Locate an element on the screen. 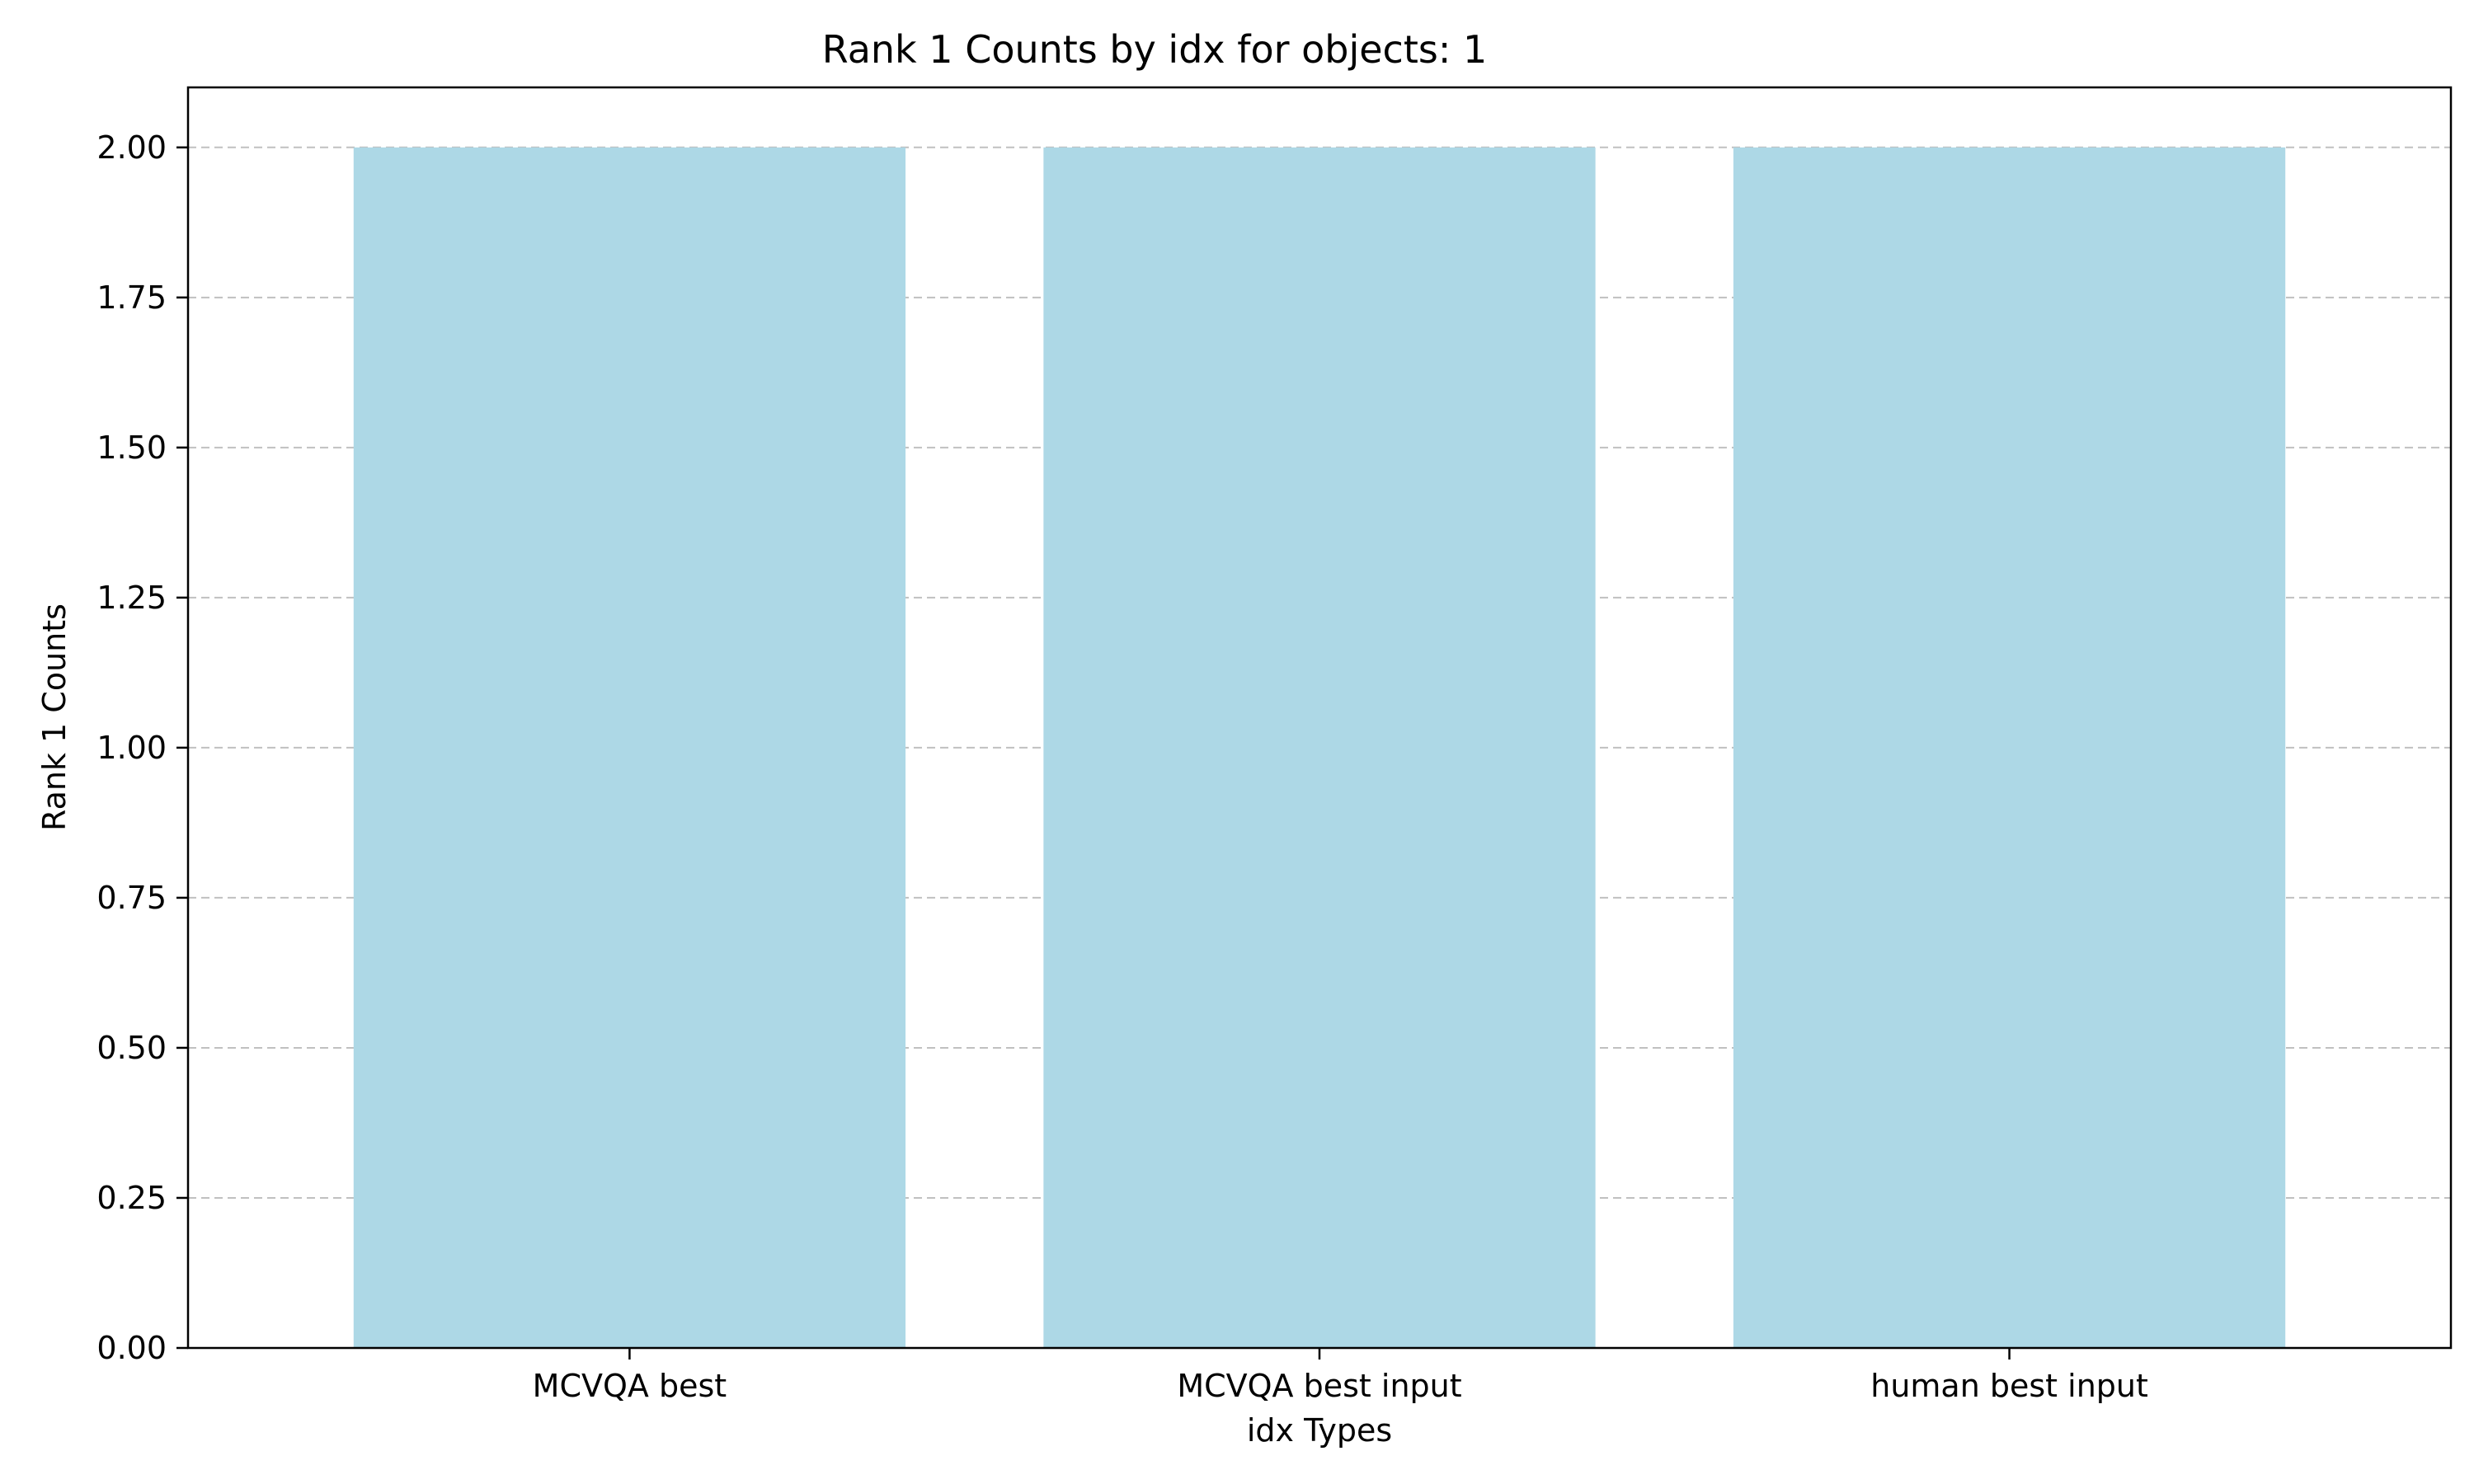 The width and height of the screenshot is (2474, 1484). y-tick-label: 1.00 is located at coordinates (131, 748).